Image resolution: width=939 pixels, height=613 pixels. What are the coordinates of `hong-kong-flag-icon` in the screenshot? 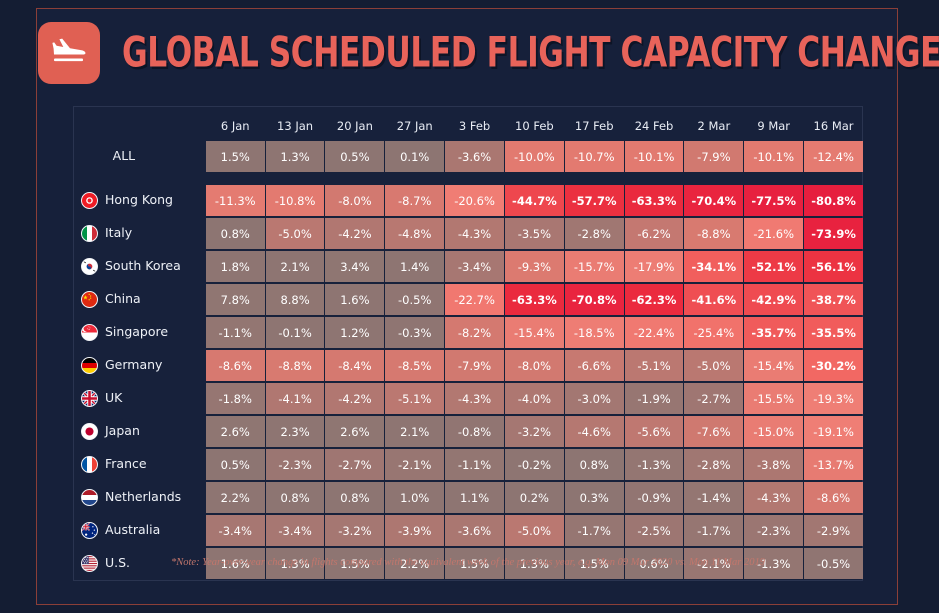 It's located at (89, 200).